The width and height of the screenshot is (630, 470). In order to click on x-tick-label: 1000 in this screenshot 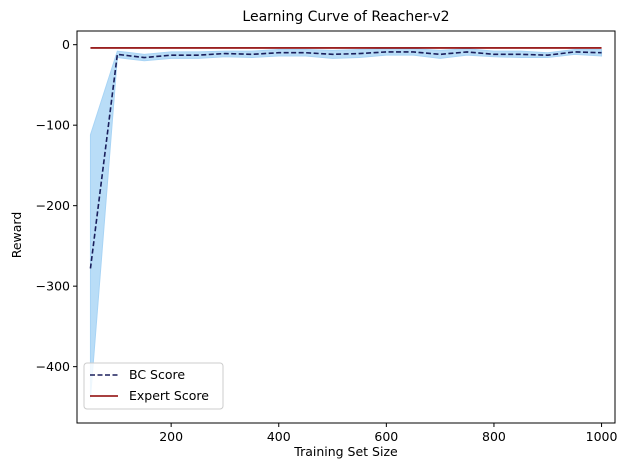, I will do `click(602, 436)`.